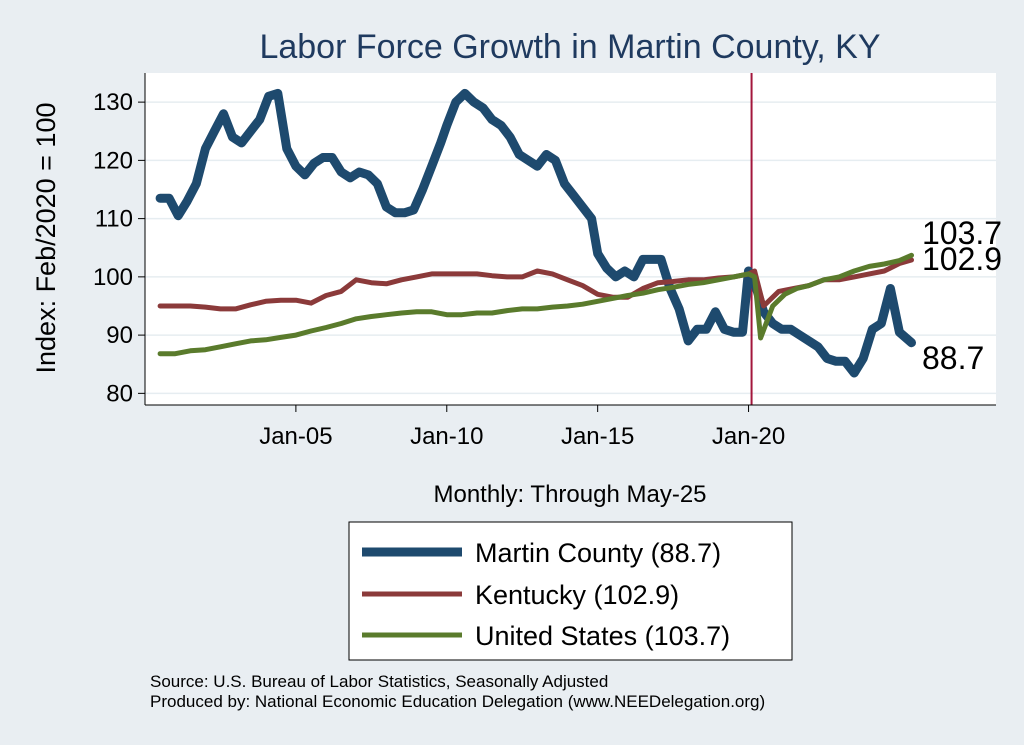 This screenshot has height=745, width=1024. Describe the element at coordinates (953, 358) in the screenshot. I see `end-label-martin: 88.7` at that location.